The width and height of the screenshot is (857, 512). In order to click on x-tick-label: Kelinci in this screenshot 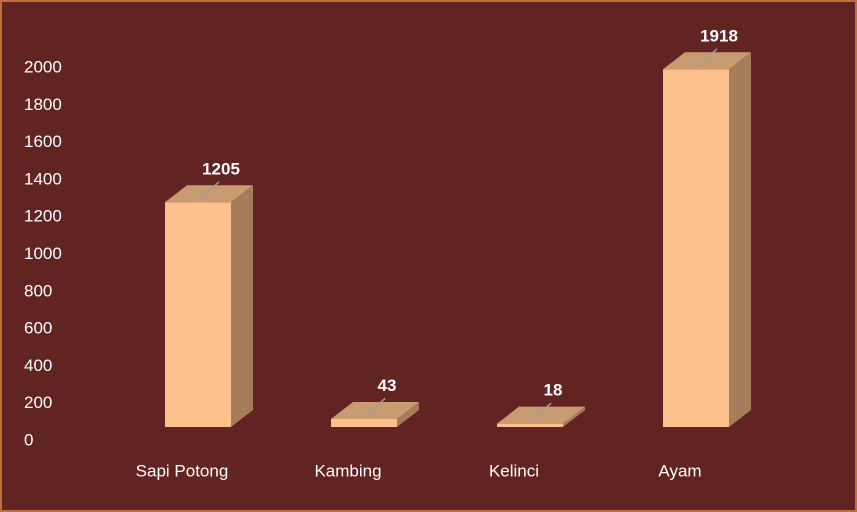, I will do `click(514, 470)`.